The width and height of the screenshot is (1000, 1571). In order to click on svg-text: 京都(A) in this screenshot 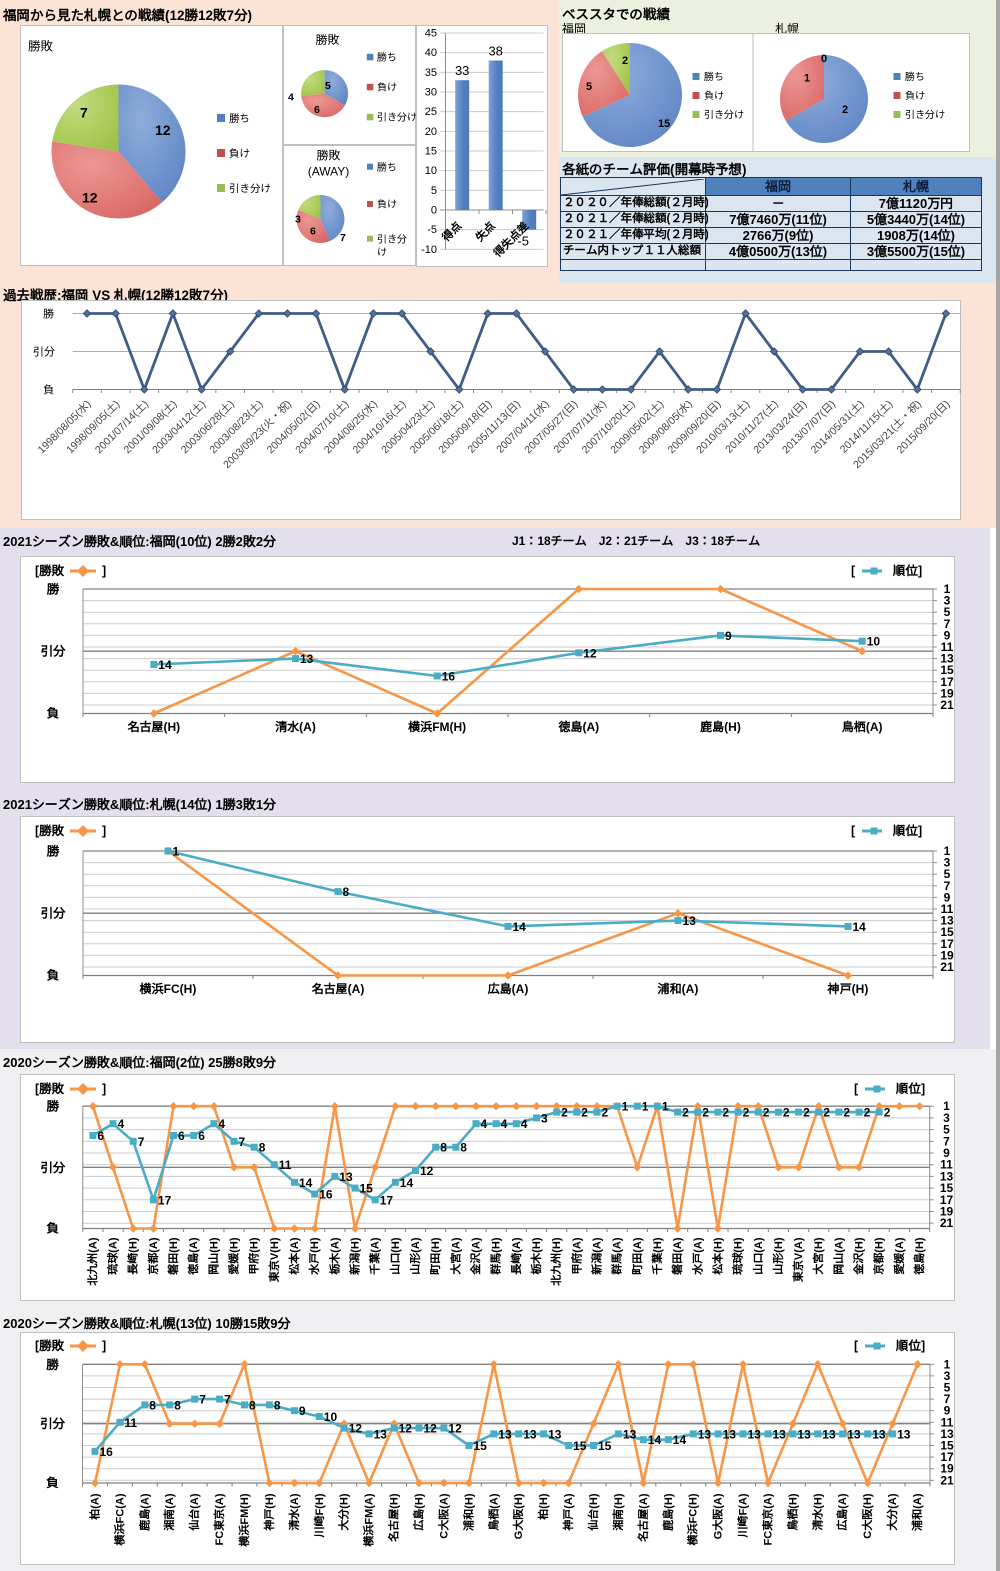, I will do `click(153, 1256)`.